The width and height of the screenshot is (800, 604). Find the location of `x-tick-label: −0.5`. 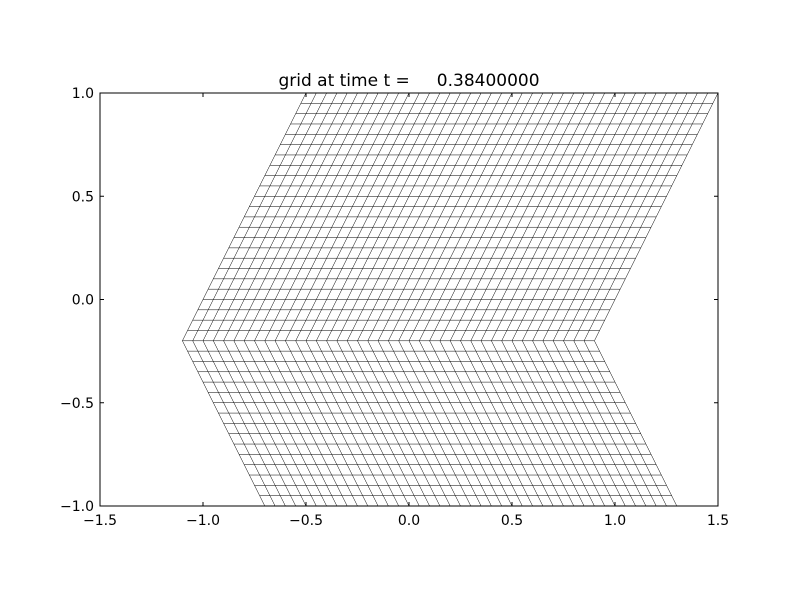

x-tick-label: −0.5 is located at coordinates (306, 521).